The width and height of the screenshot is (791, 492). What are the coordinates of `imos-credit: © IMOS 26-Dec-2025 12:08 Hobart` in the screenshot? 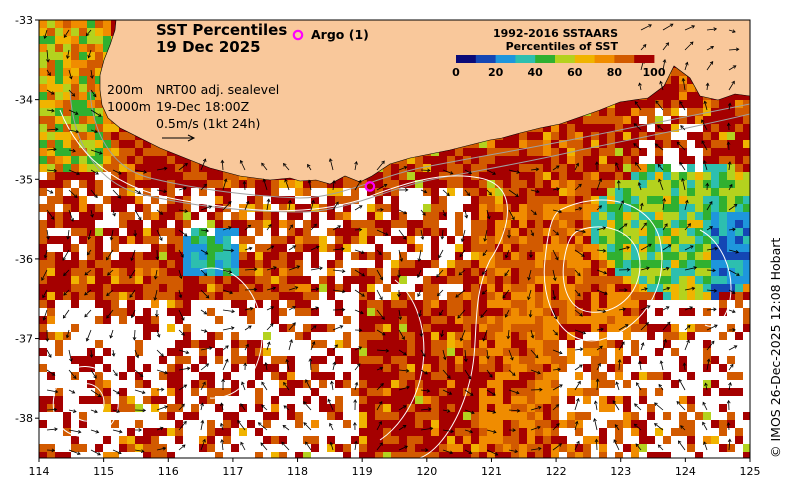 It's located at (775, 348).